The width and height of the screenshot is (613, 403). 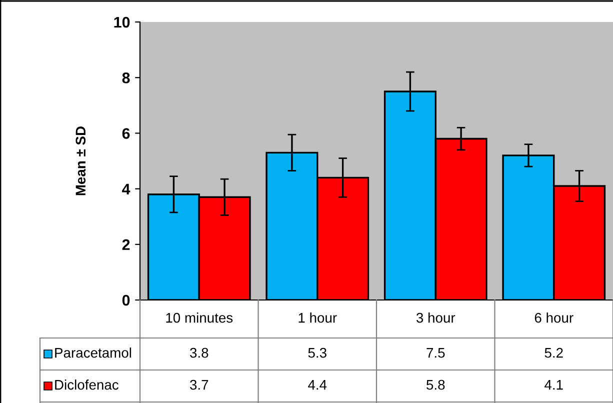 I want to click on y-tick-label: 10, so click(x=122, y=22).